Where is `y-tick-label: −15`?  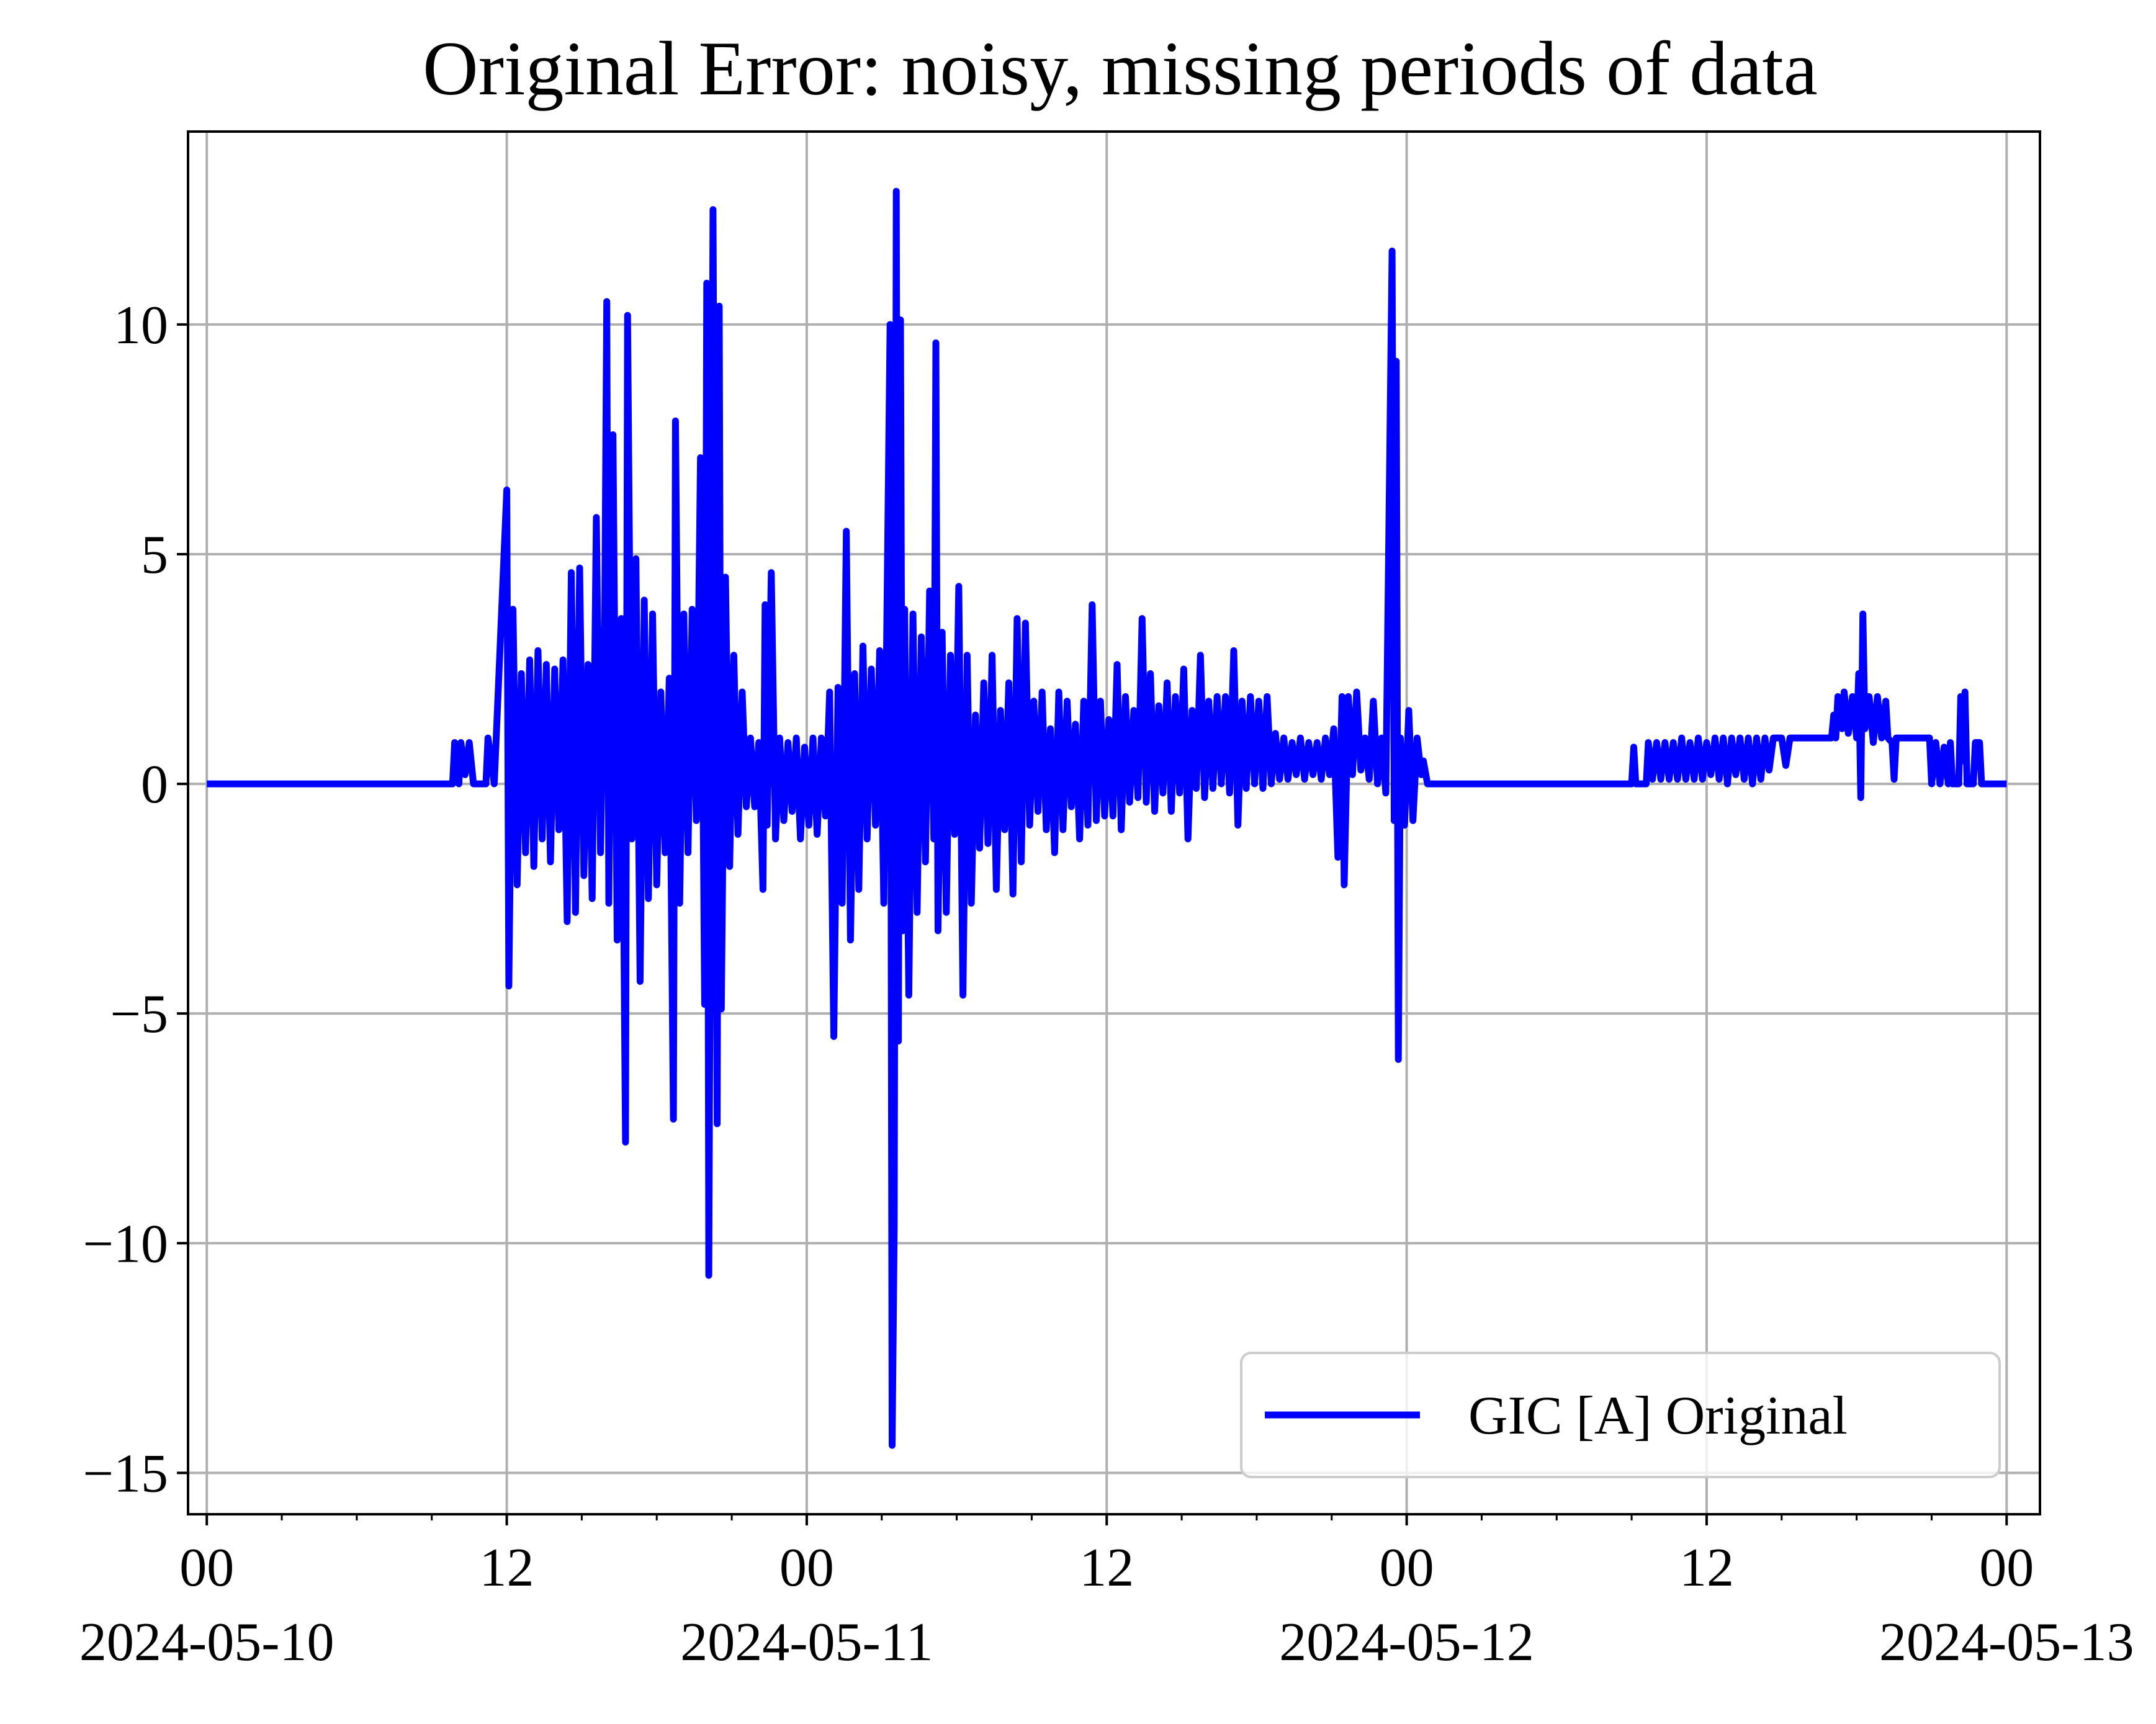 y-tick-label: −15 is located at coordinates (125, 1473).